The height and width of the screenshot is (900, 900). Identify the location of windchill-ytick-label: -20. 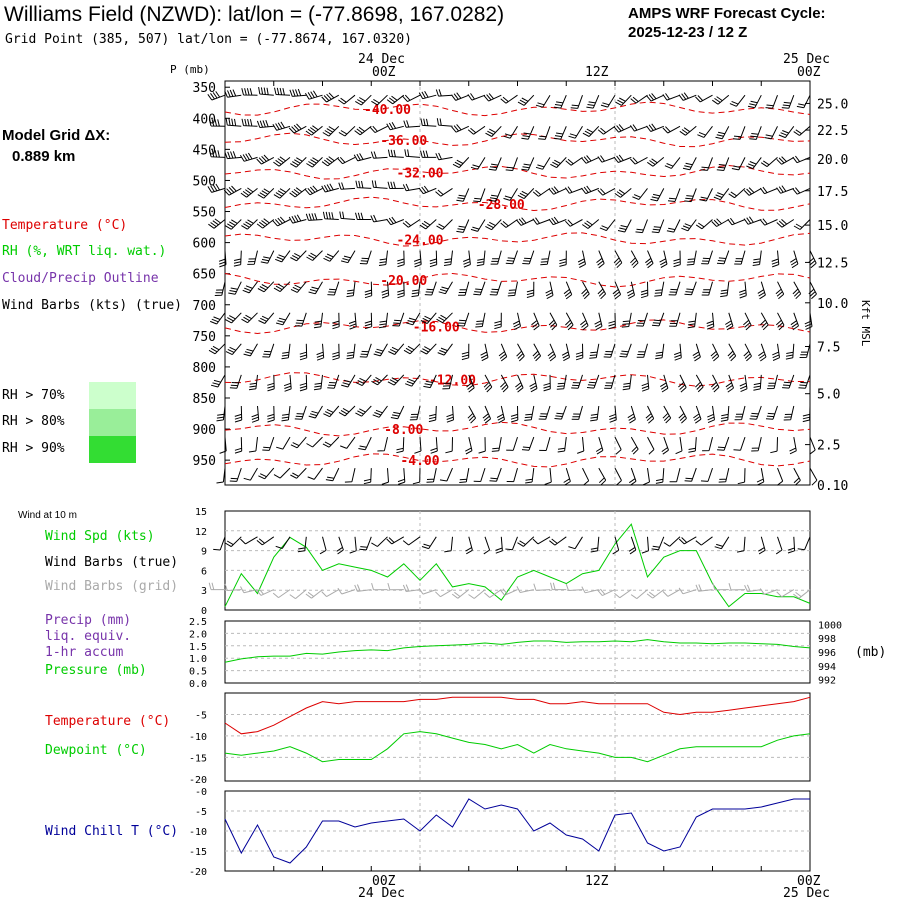
(198, 872).